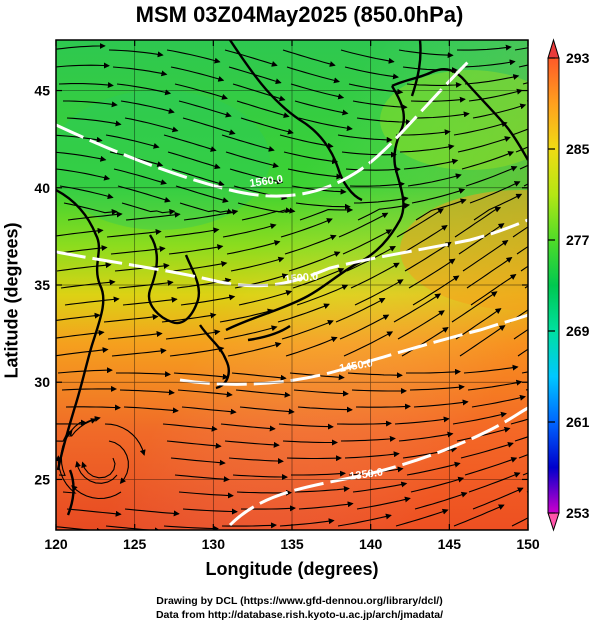  What do you see at coordinates (416, 68) in the screenshot?
I see `coastline-sakhalin` at bounding box center [416, 68].